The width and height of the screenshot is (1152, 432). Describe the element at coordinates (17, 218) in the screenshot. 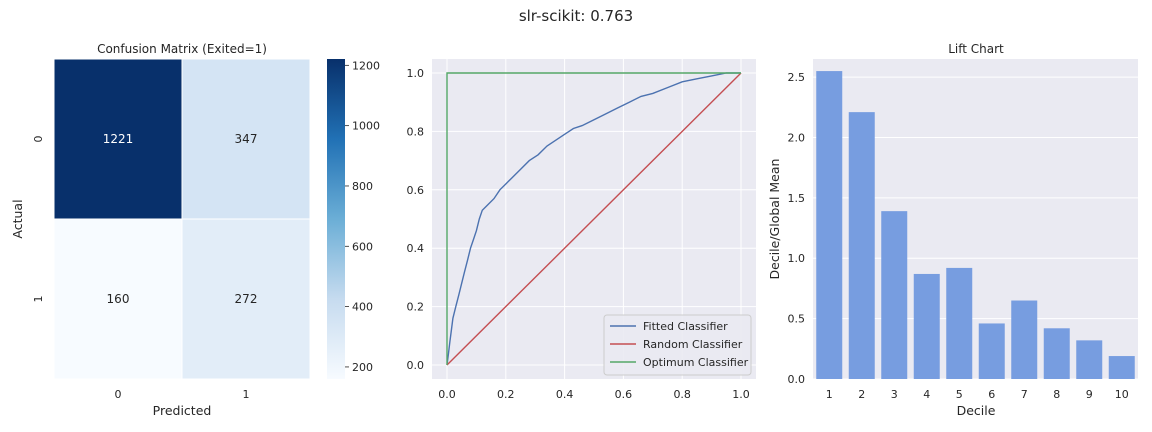

I see `heatmap-y-axis-label: Actual` at that location.